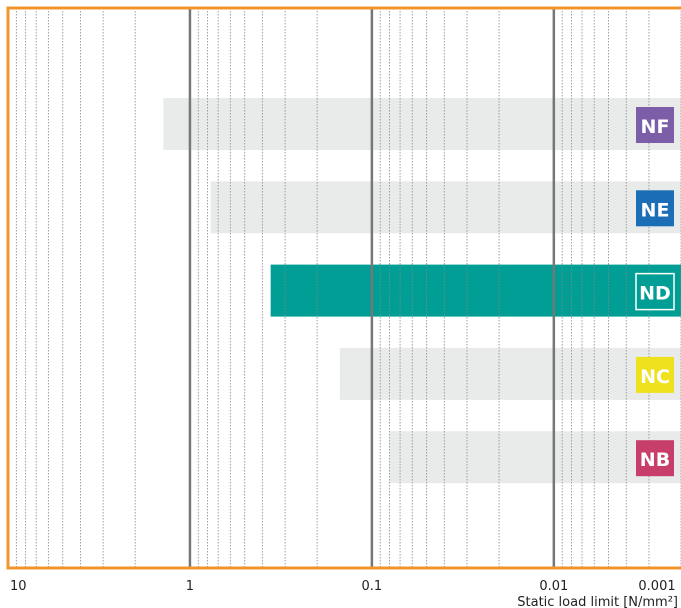  I want to click on category-label: NE, so click(655, 210).